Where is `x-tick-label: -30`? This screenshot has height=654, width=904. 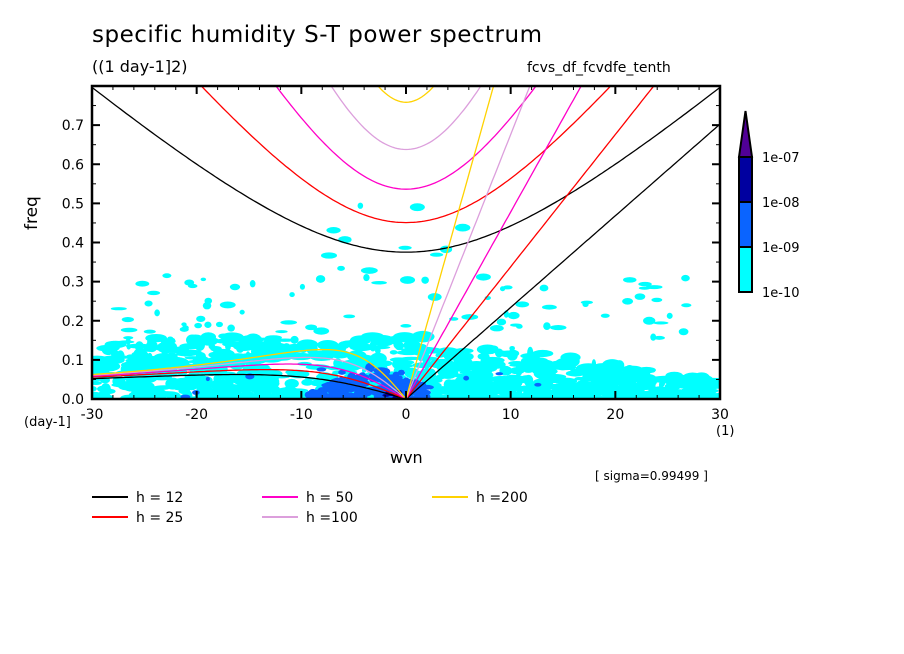 x-tick-label: -30 is located at coordinates (92, 415).